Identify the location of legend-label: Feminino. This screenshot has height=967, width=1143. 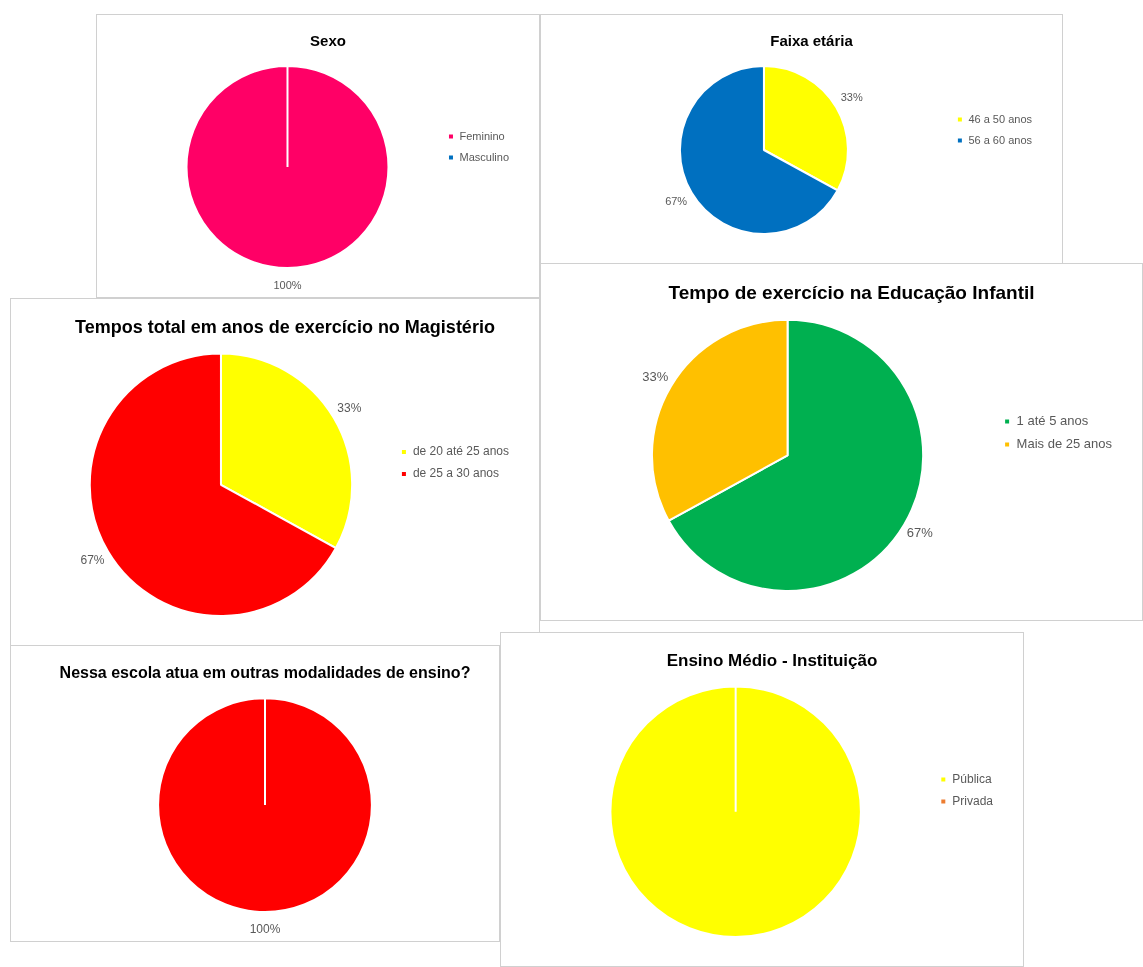
(482, 135).